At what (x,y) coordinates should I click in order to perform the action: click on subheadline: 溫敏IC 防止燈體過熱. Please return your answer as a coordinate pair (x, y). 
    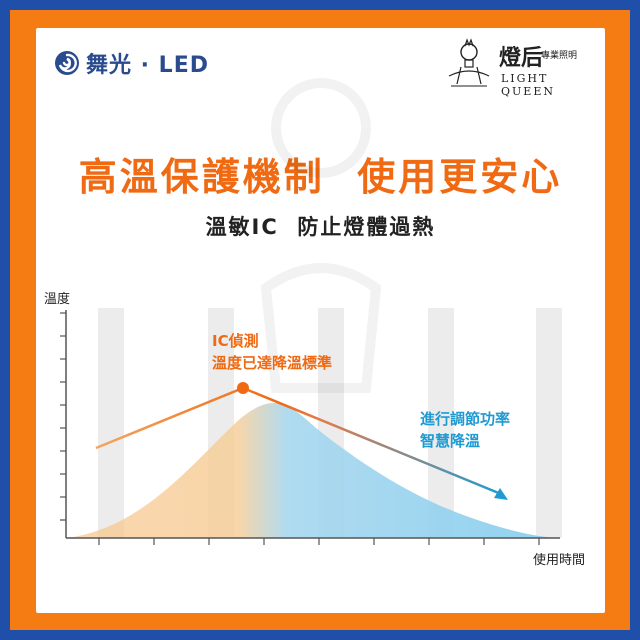
    Looking at the image, I should click on (320, 227).